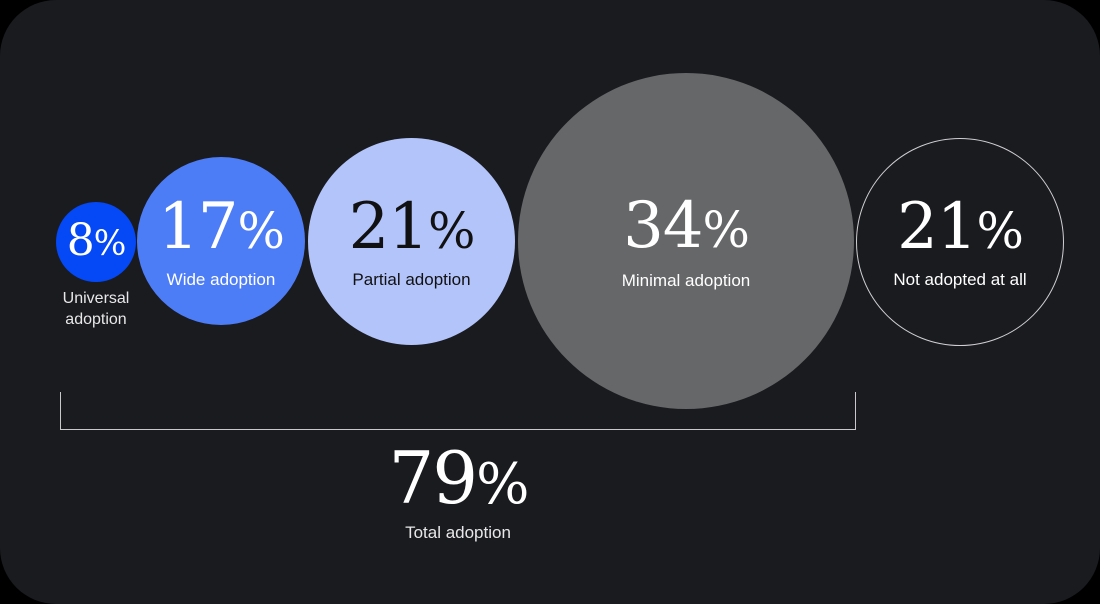  I want to click on bubble-value: 34%, so click(686, 228).